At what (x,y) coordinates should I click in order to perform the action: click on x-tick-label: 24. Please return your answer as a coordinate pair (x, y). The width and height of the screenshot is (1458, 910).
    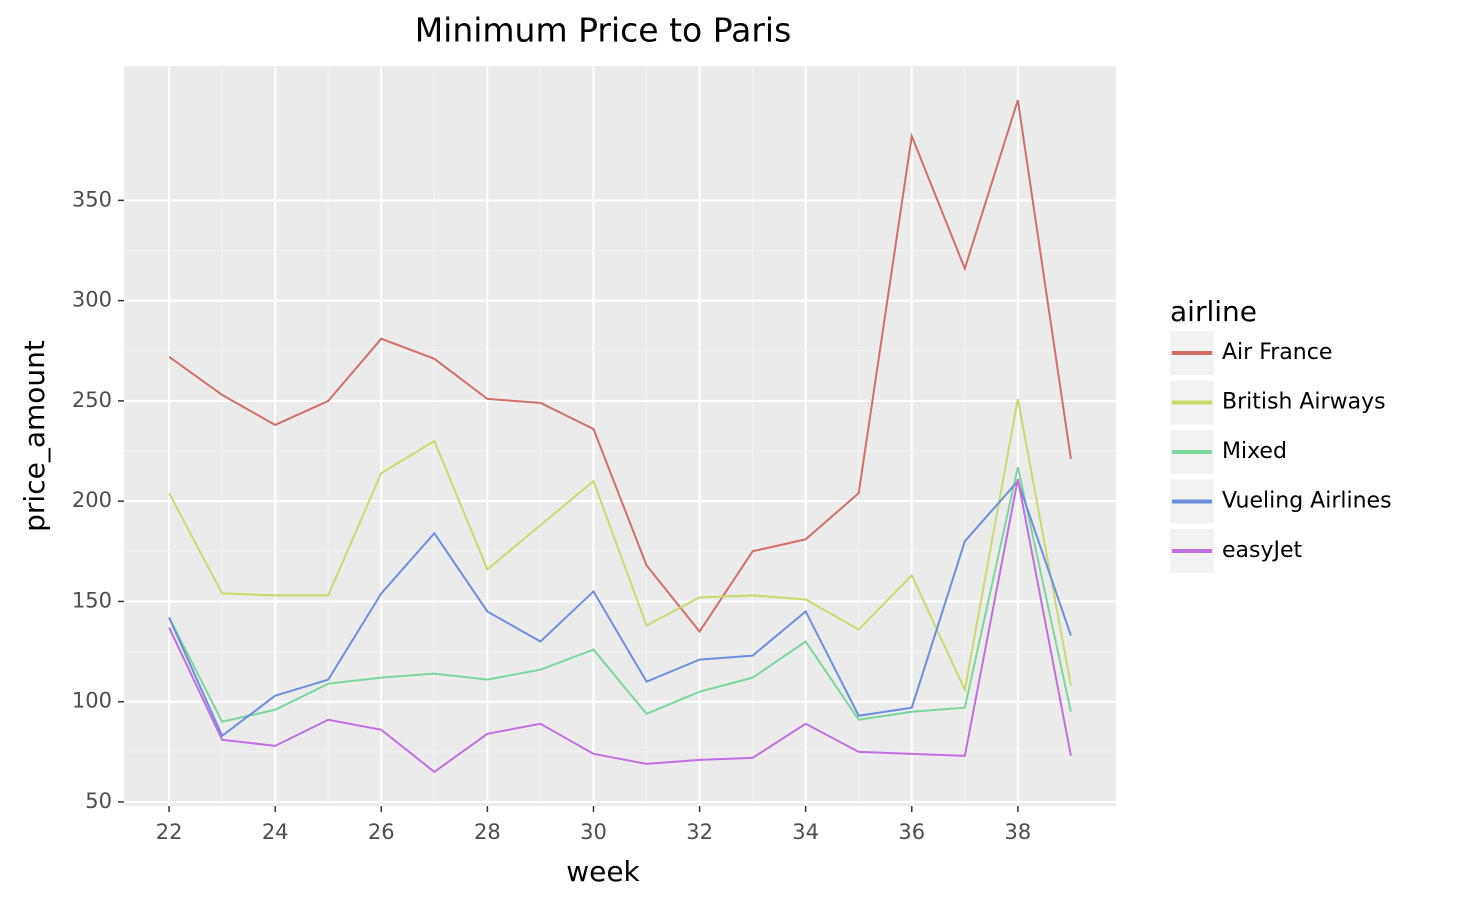
    Looking at the image, I should click on (275, 832).